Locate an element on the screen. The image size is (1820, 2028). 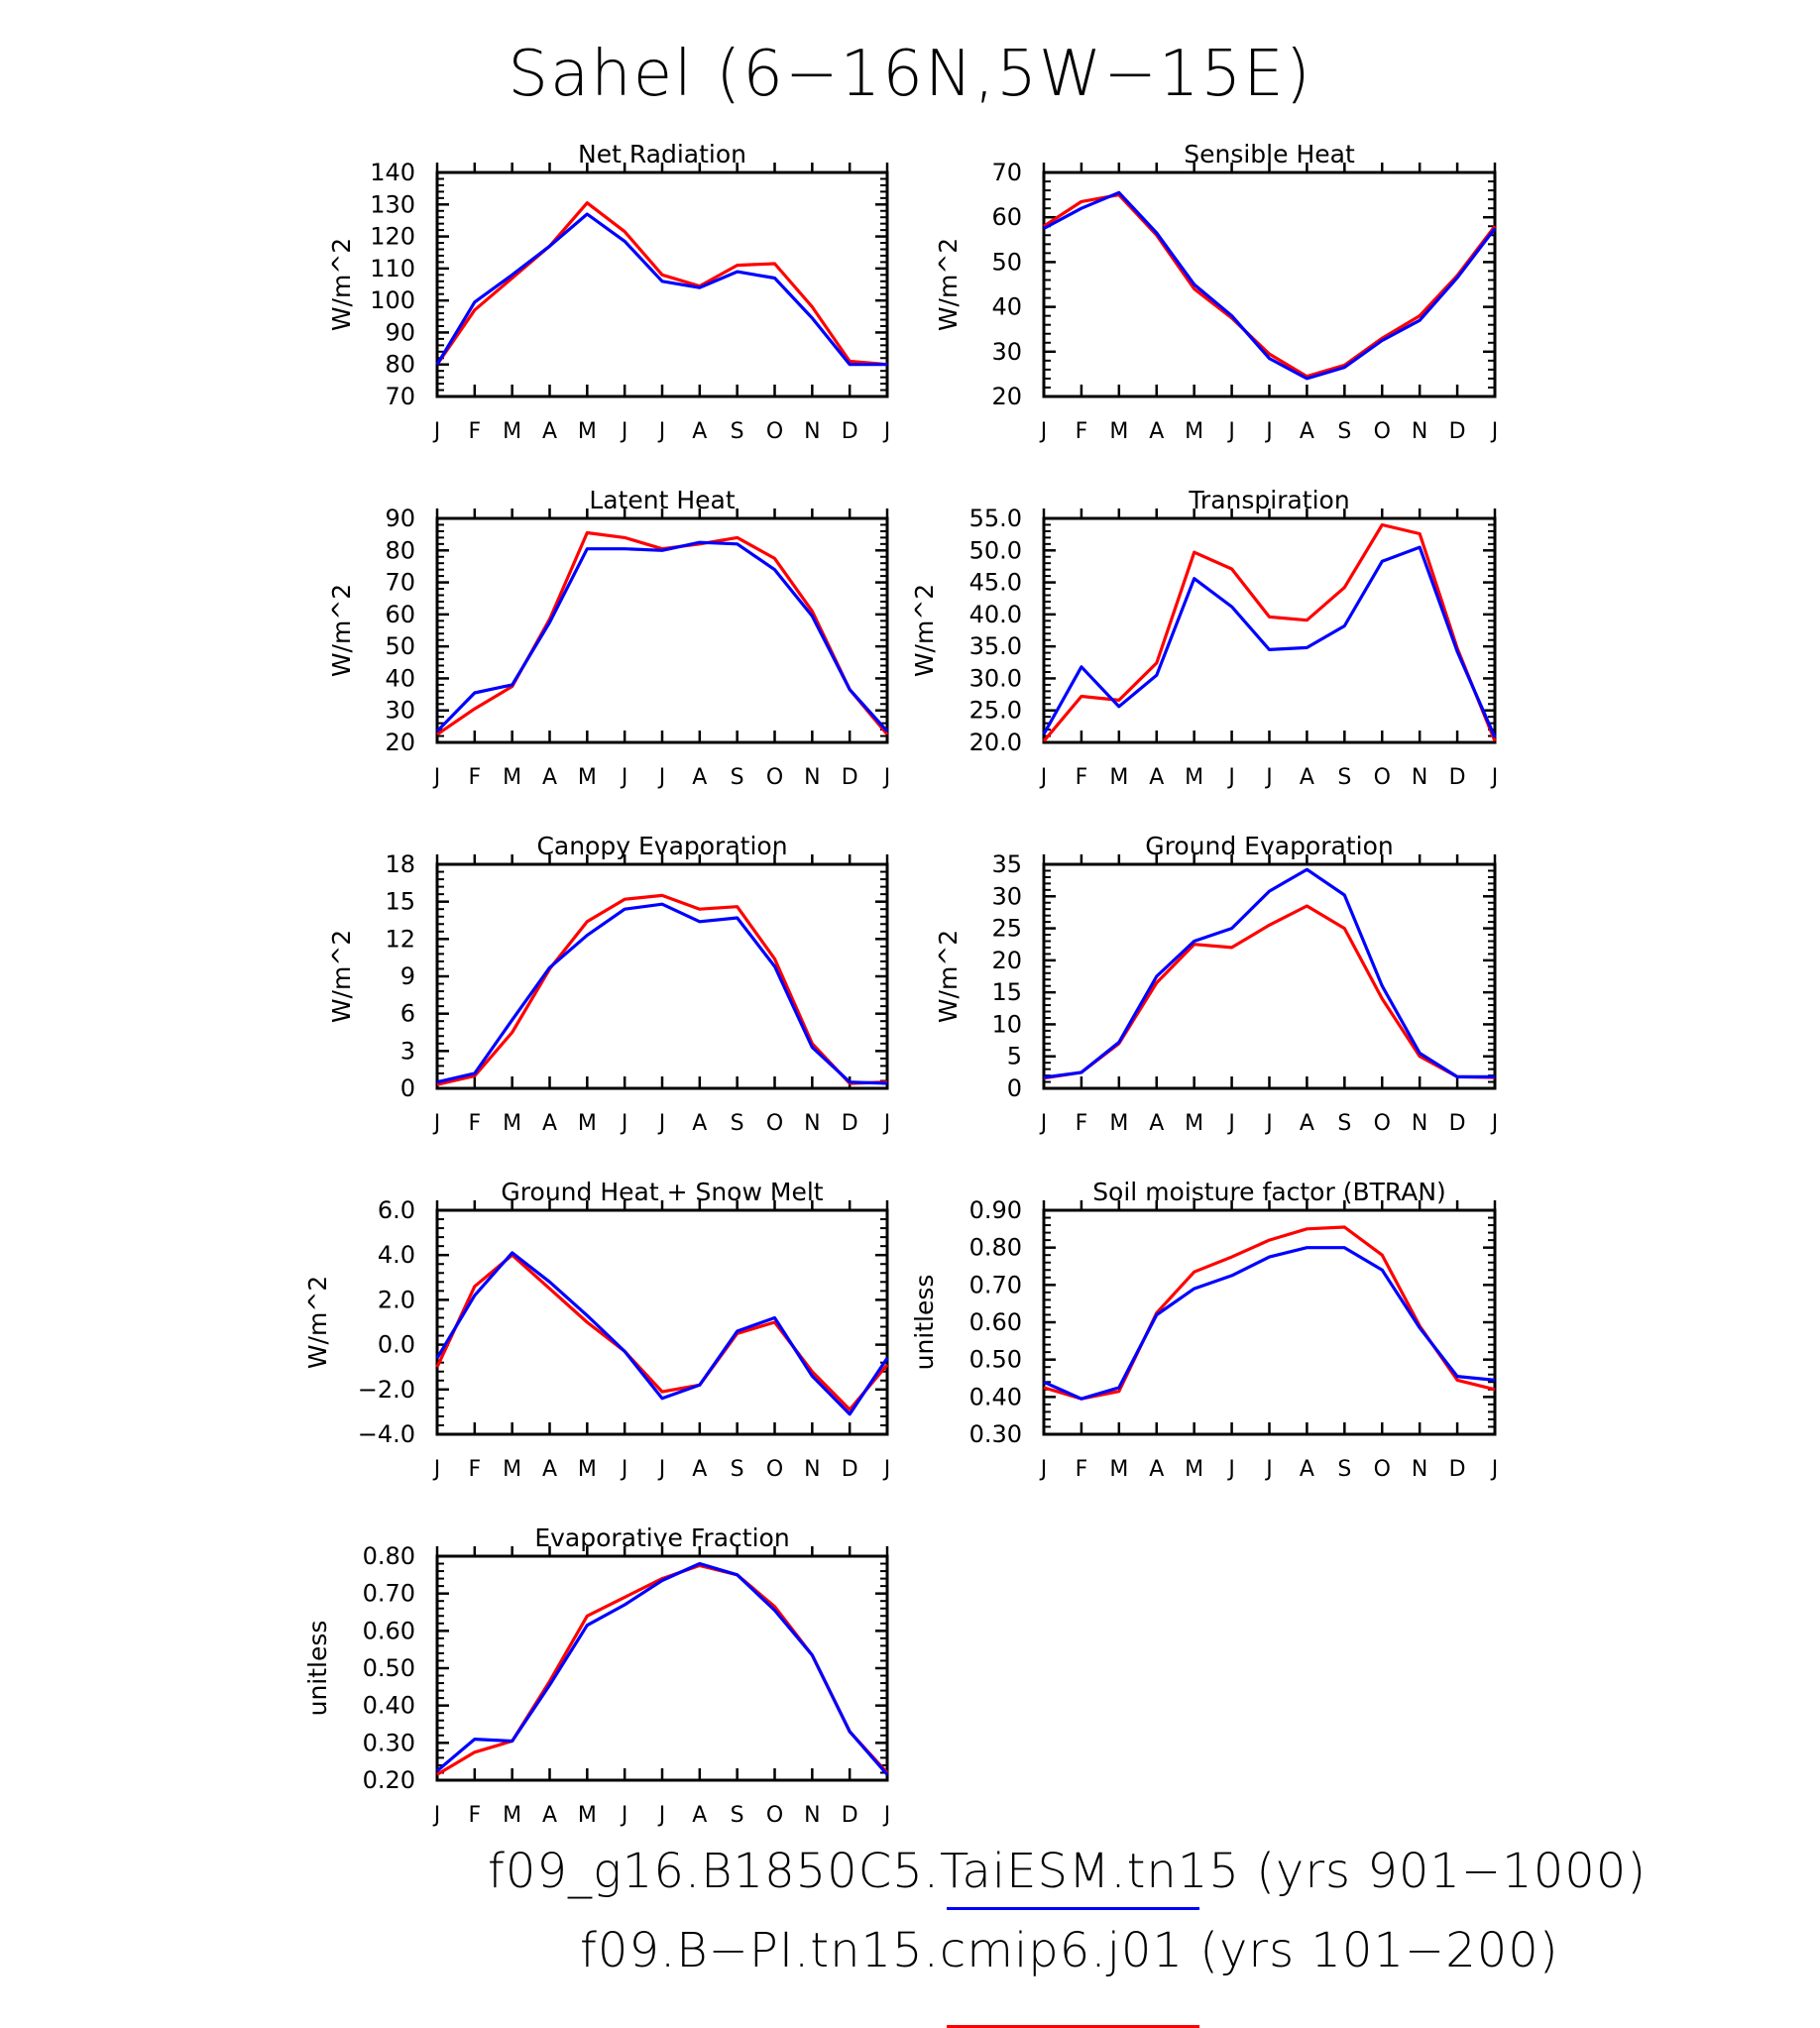
y-tick-label: 18 is located at coordinates (400, 864).